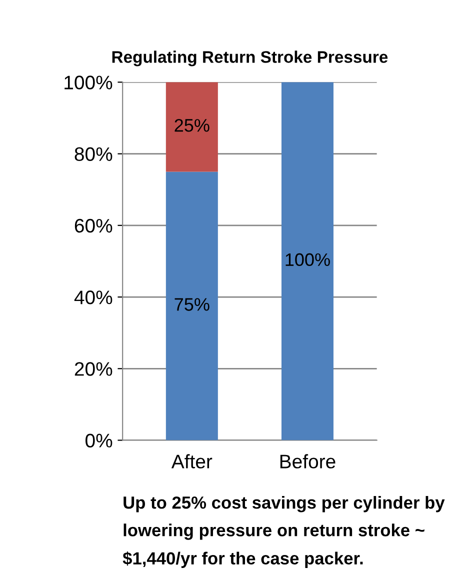  I want to click on y-tick-label: 20%, so click(93, 369).